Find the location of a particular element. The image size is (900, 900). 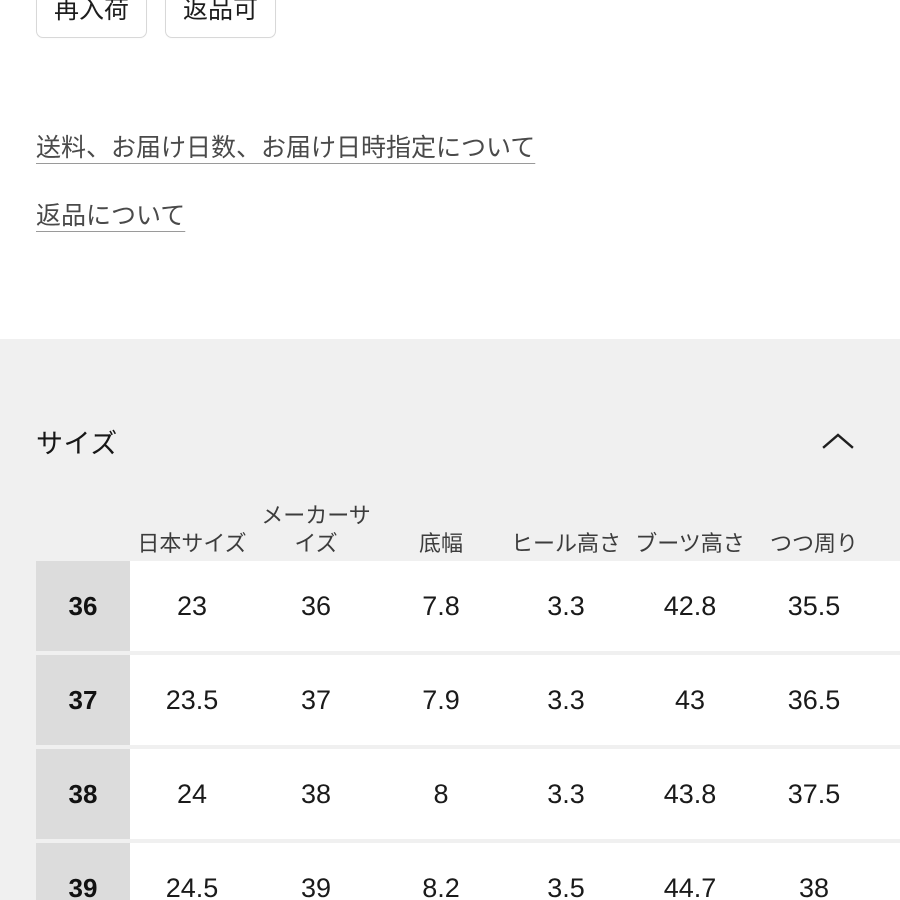

col-header-heel-height: ヒール高さ is located at coordinates (565, 543).